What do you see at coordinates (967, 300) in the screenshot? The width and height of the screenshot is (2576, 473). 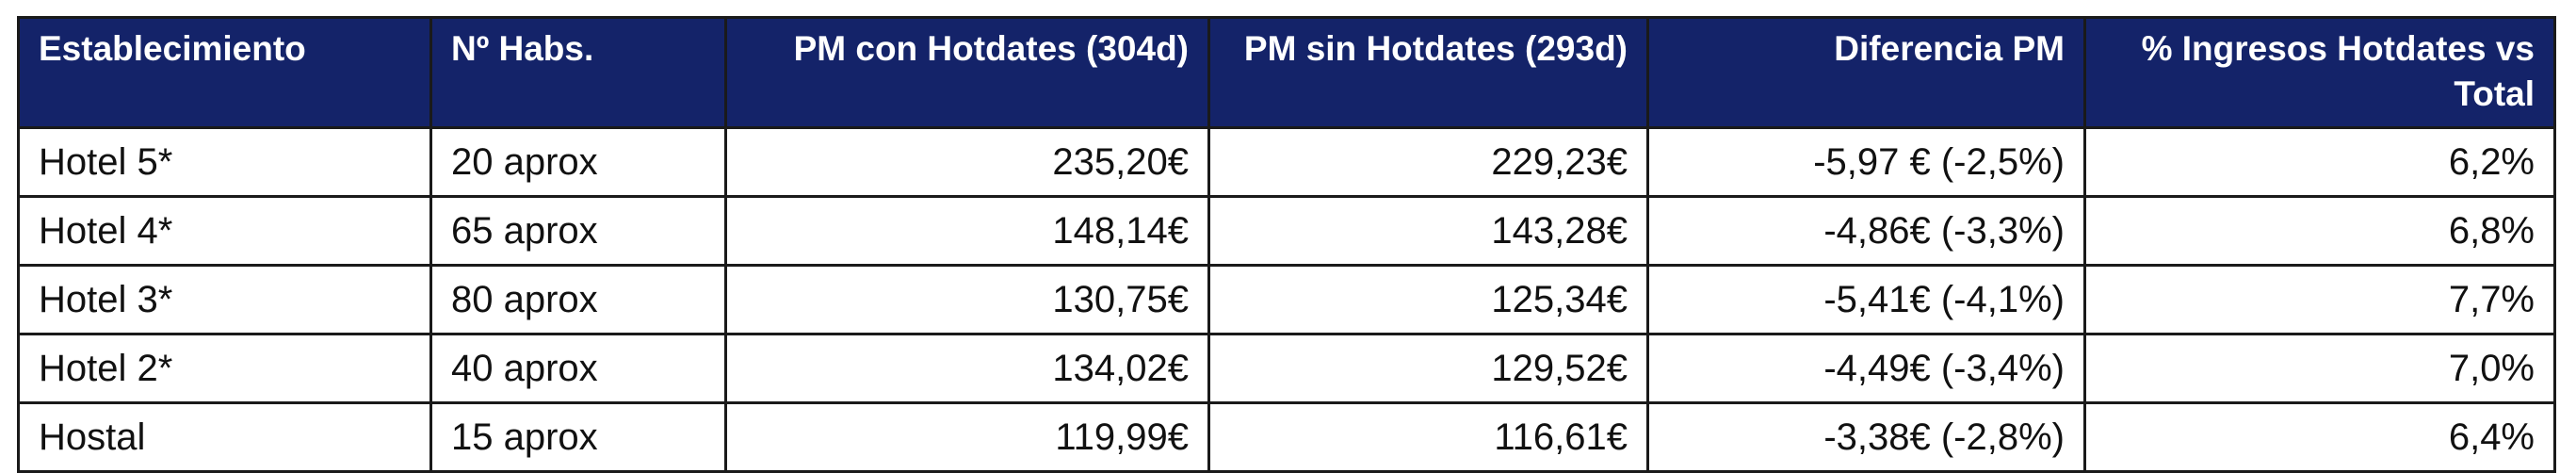 I see `cell-pm-con: 130,75€` at bounding box center [967, 300].